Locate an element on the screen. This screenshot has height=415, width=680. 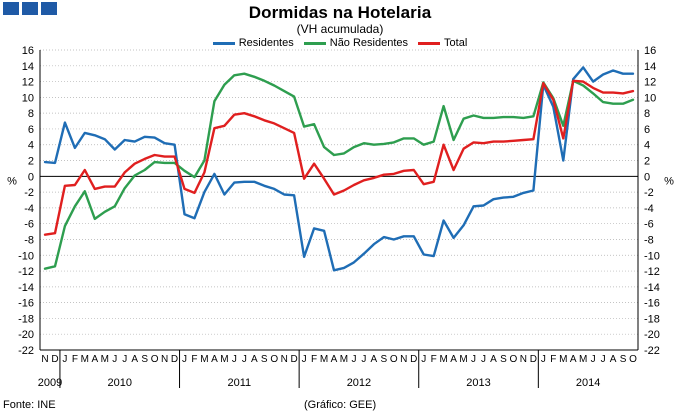
y-tick-label-left: 14 is located at coordinates (28, 67).